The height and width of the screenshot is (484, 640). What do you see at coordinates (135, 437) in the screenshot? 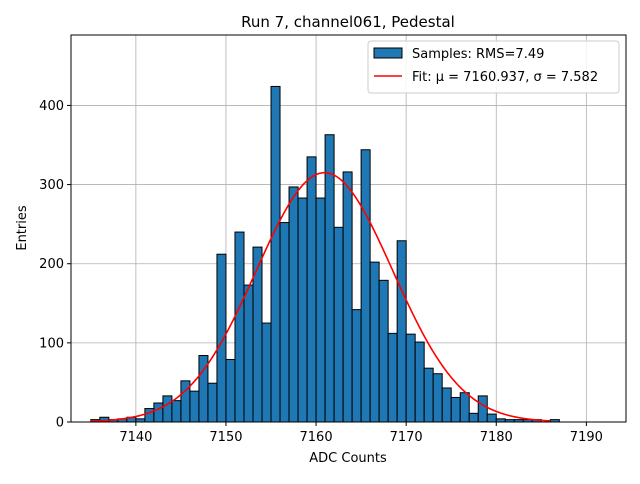
I see `x-tick-label: 7140` at bounding box center [135, 437].